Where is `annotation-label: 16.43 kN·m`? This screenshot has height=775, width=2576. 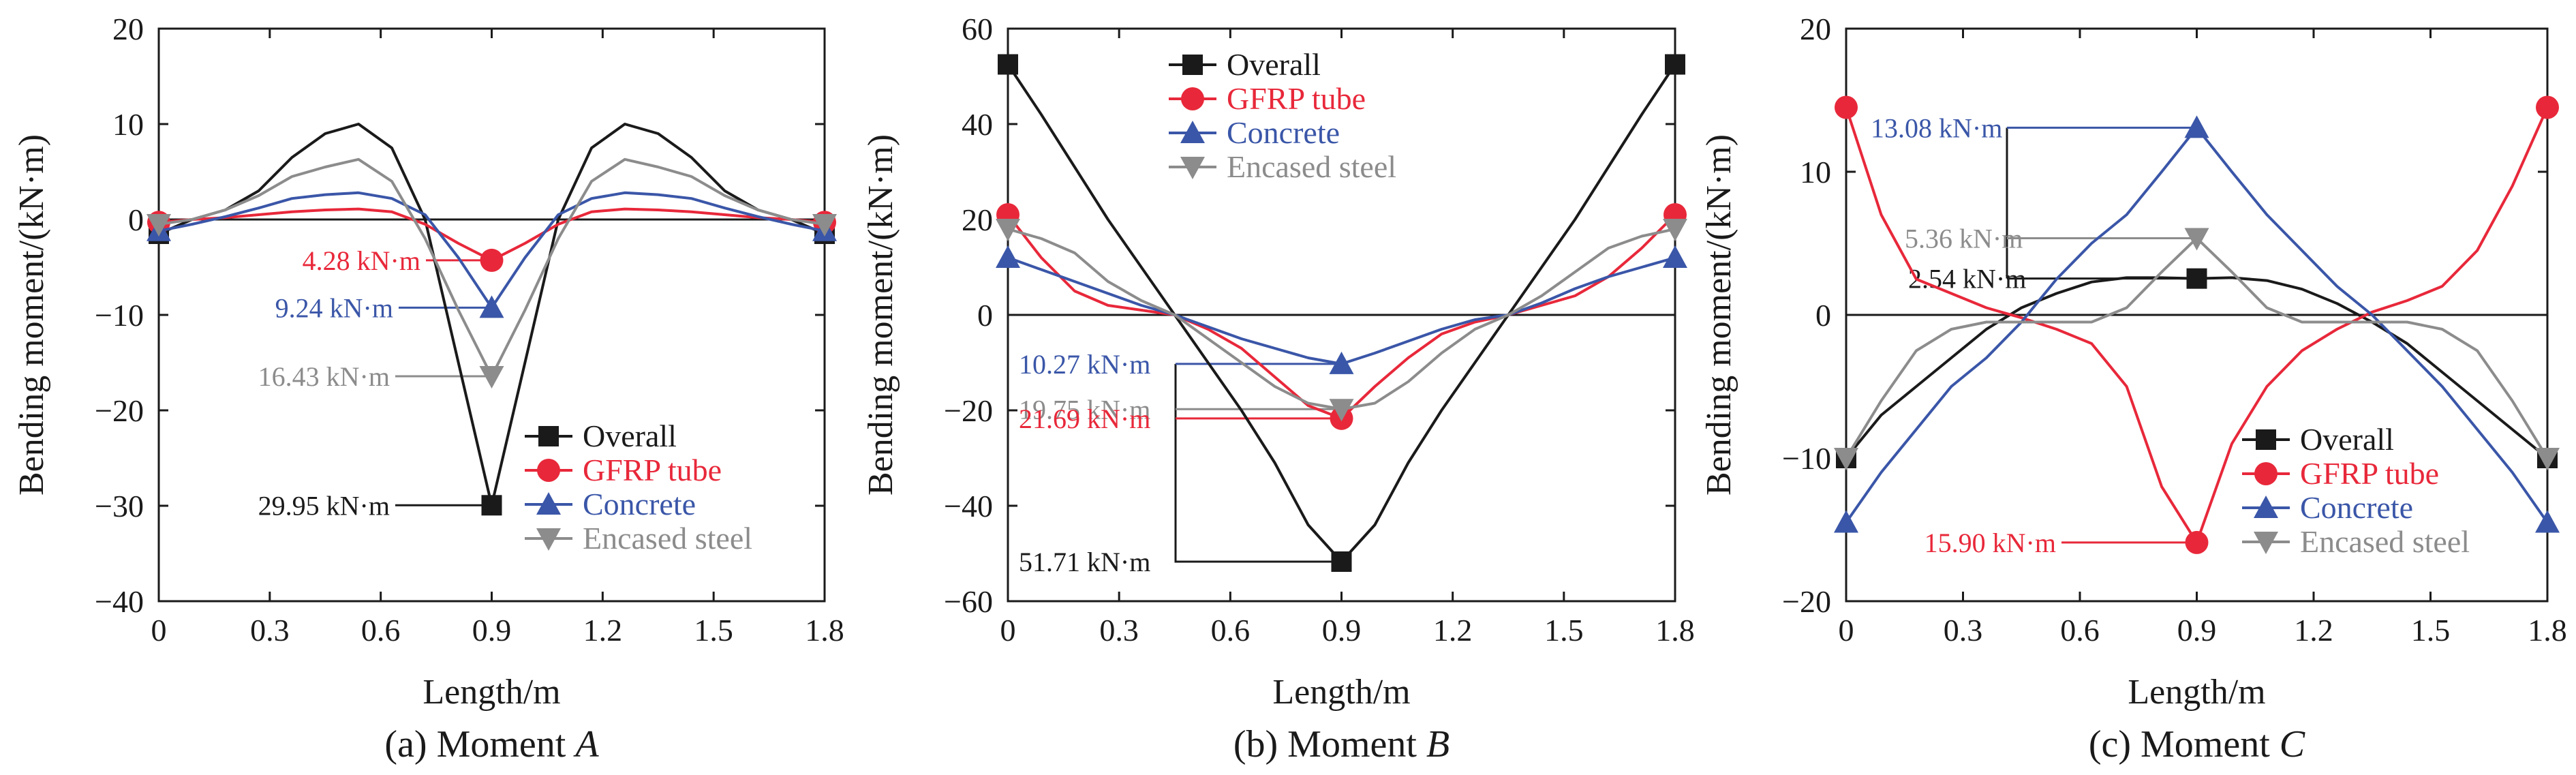
annotation-label: 16.43 kN·m is located at coordinates (324, 376).